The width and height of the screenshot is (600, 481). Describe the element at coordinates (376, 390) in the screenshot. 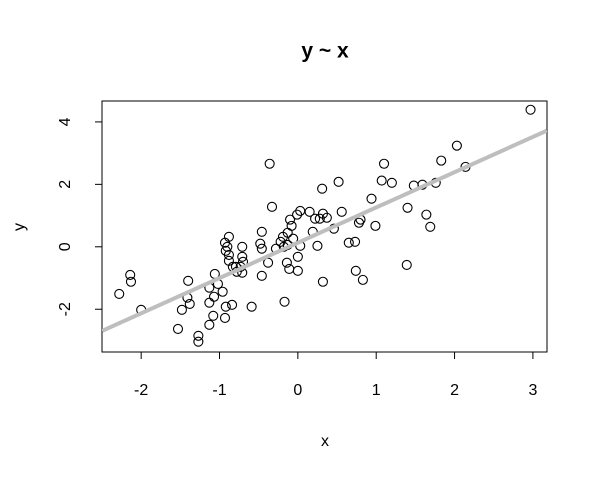

I see `x-tick-label: 1` at that location.